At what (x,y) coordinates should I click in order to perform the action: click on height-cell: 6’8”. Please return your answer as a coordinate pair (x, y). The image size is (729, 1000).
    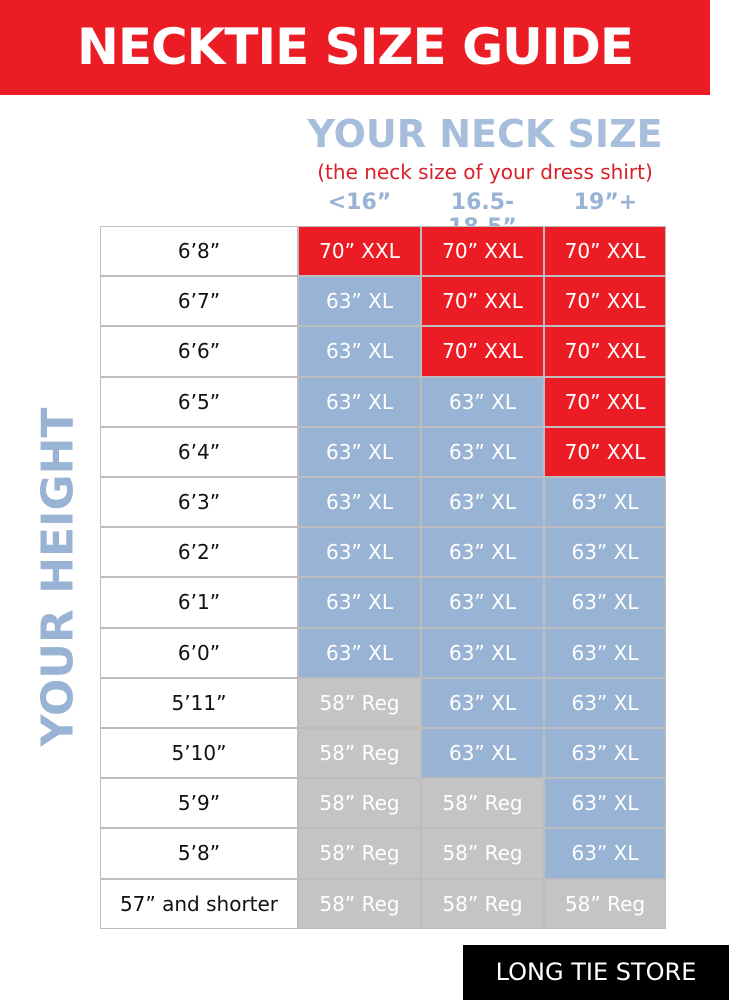
    Looking at the image, I should click on (199, 251).